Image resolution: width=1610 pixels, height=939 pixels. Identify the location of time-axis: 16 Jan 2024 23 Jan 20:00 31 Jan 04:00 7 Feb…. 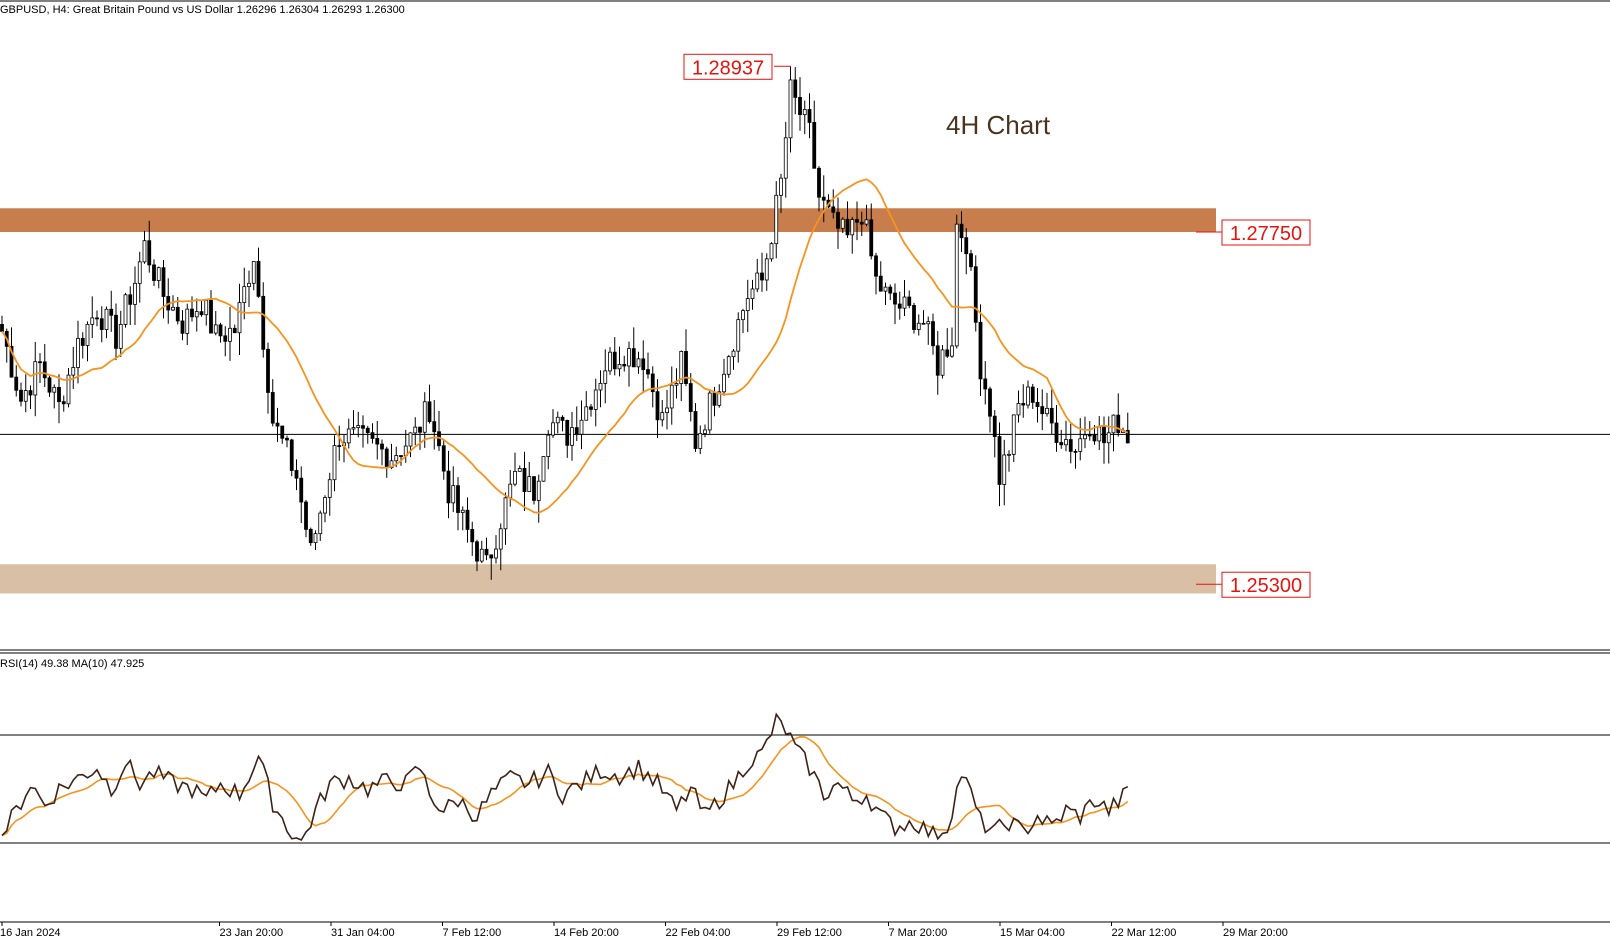
(644, 930).